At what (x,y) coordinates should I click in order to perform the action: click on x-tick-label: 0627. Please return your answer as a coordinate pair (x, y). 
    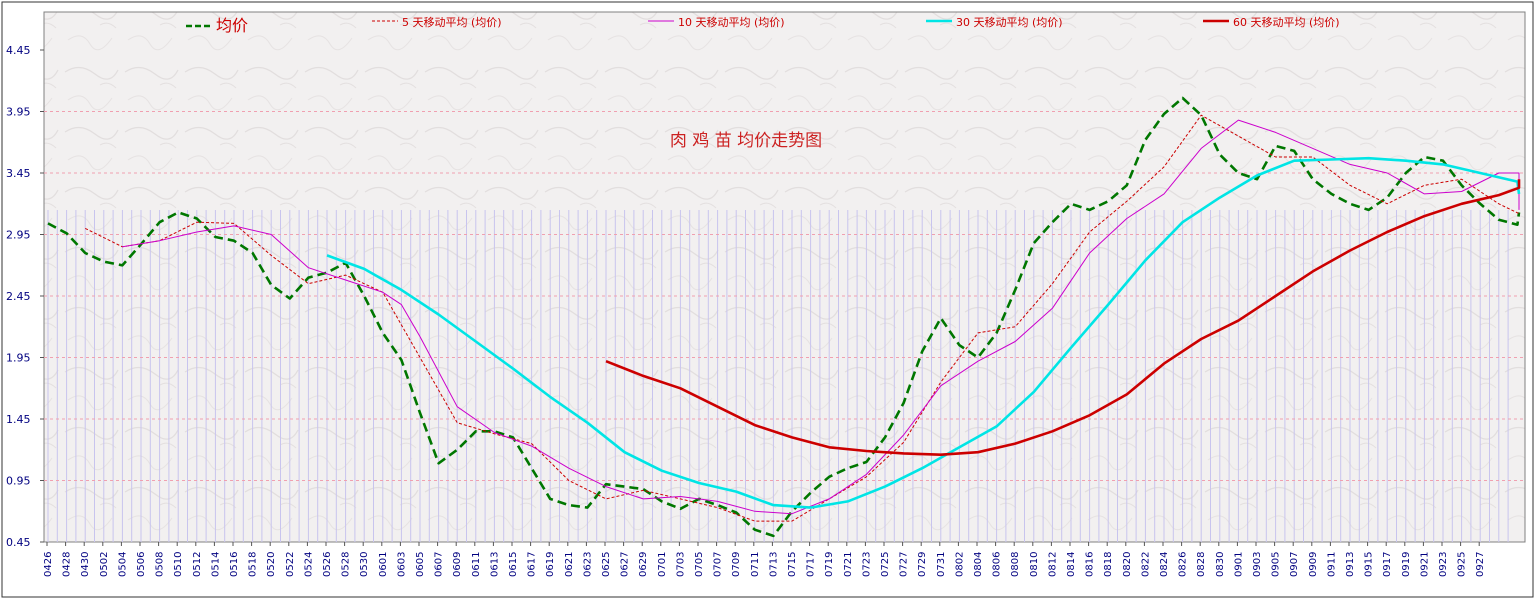
    Looking at the image, I should click on (625, 564).